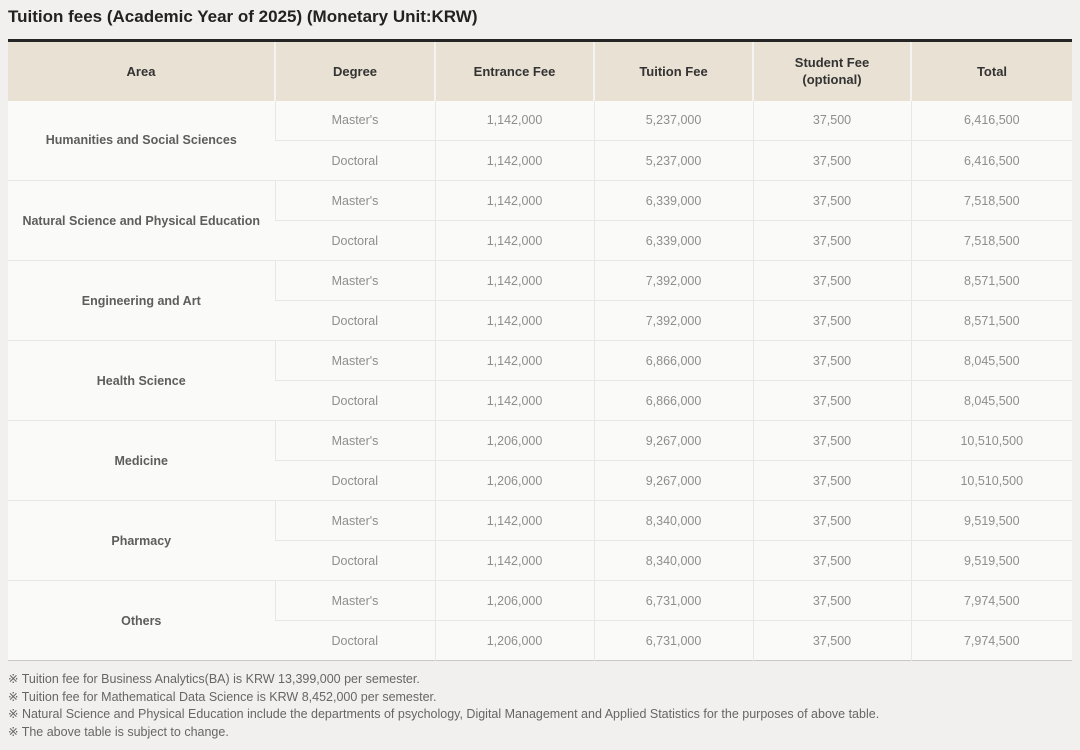 The image size is (1080, 750). Describe the element at coordinates (673, 640) in the screenshot. I see `tuition-fee-cell: 6,731,000` at that location.